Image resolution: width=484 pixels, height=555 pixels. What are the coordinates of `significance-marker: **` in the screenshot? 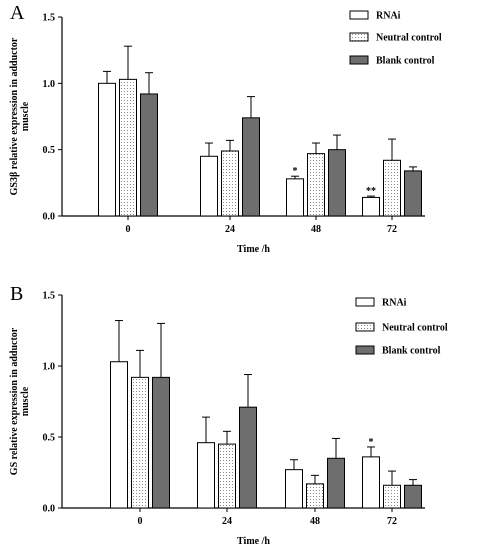 It's located at (371, 191).